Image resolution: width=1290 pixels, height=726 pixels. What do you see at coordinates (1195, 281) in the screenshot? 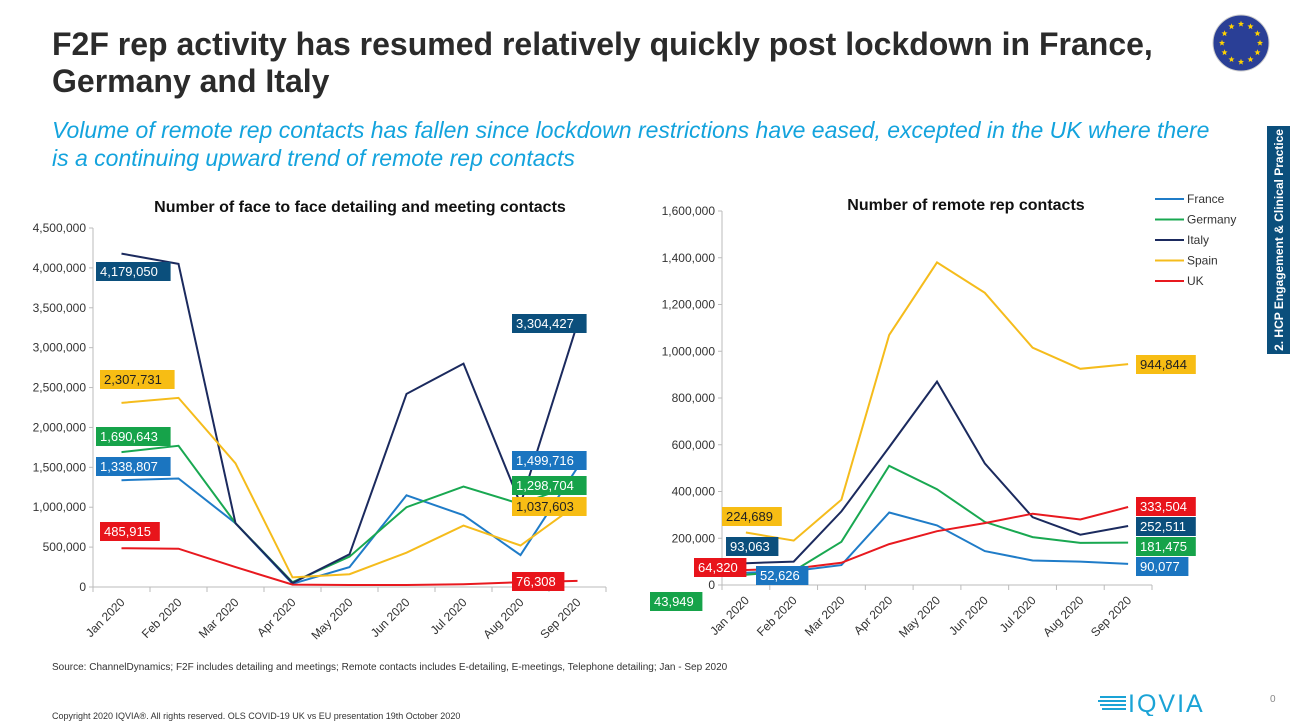
I see `legend-label: UK` at bounding box center [1195, 281].